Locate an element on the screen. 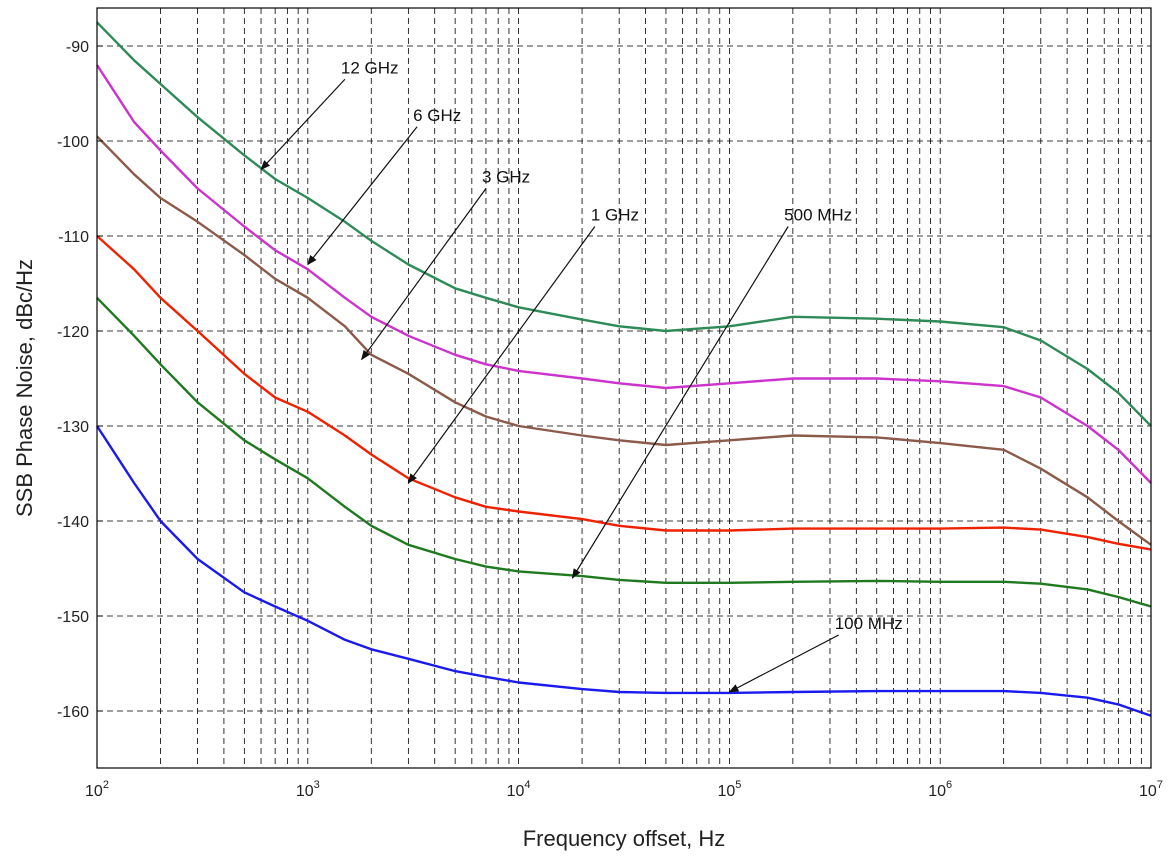  annotation-label: 100 MHz is located at coordinates (869, 623).